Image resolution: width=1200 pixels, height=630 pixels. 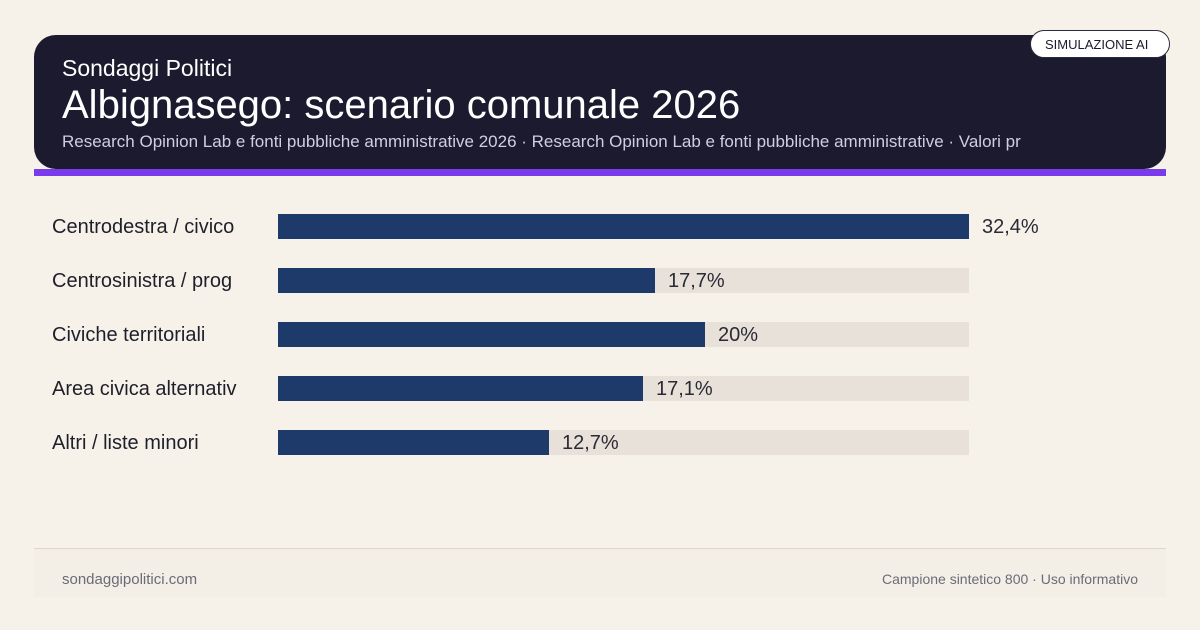 What do you see at coordinates (684, 389) in the screenshot?
I see `value-label: 17,1%` at bounding box center [684, 389].